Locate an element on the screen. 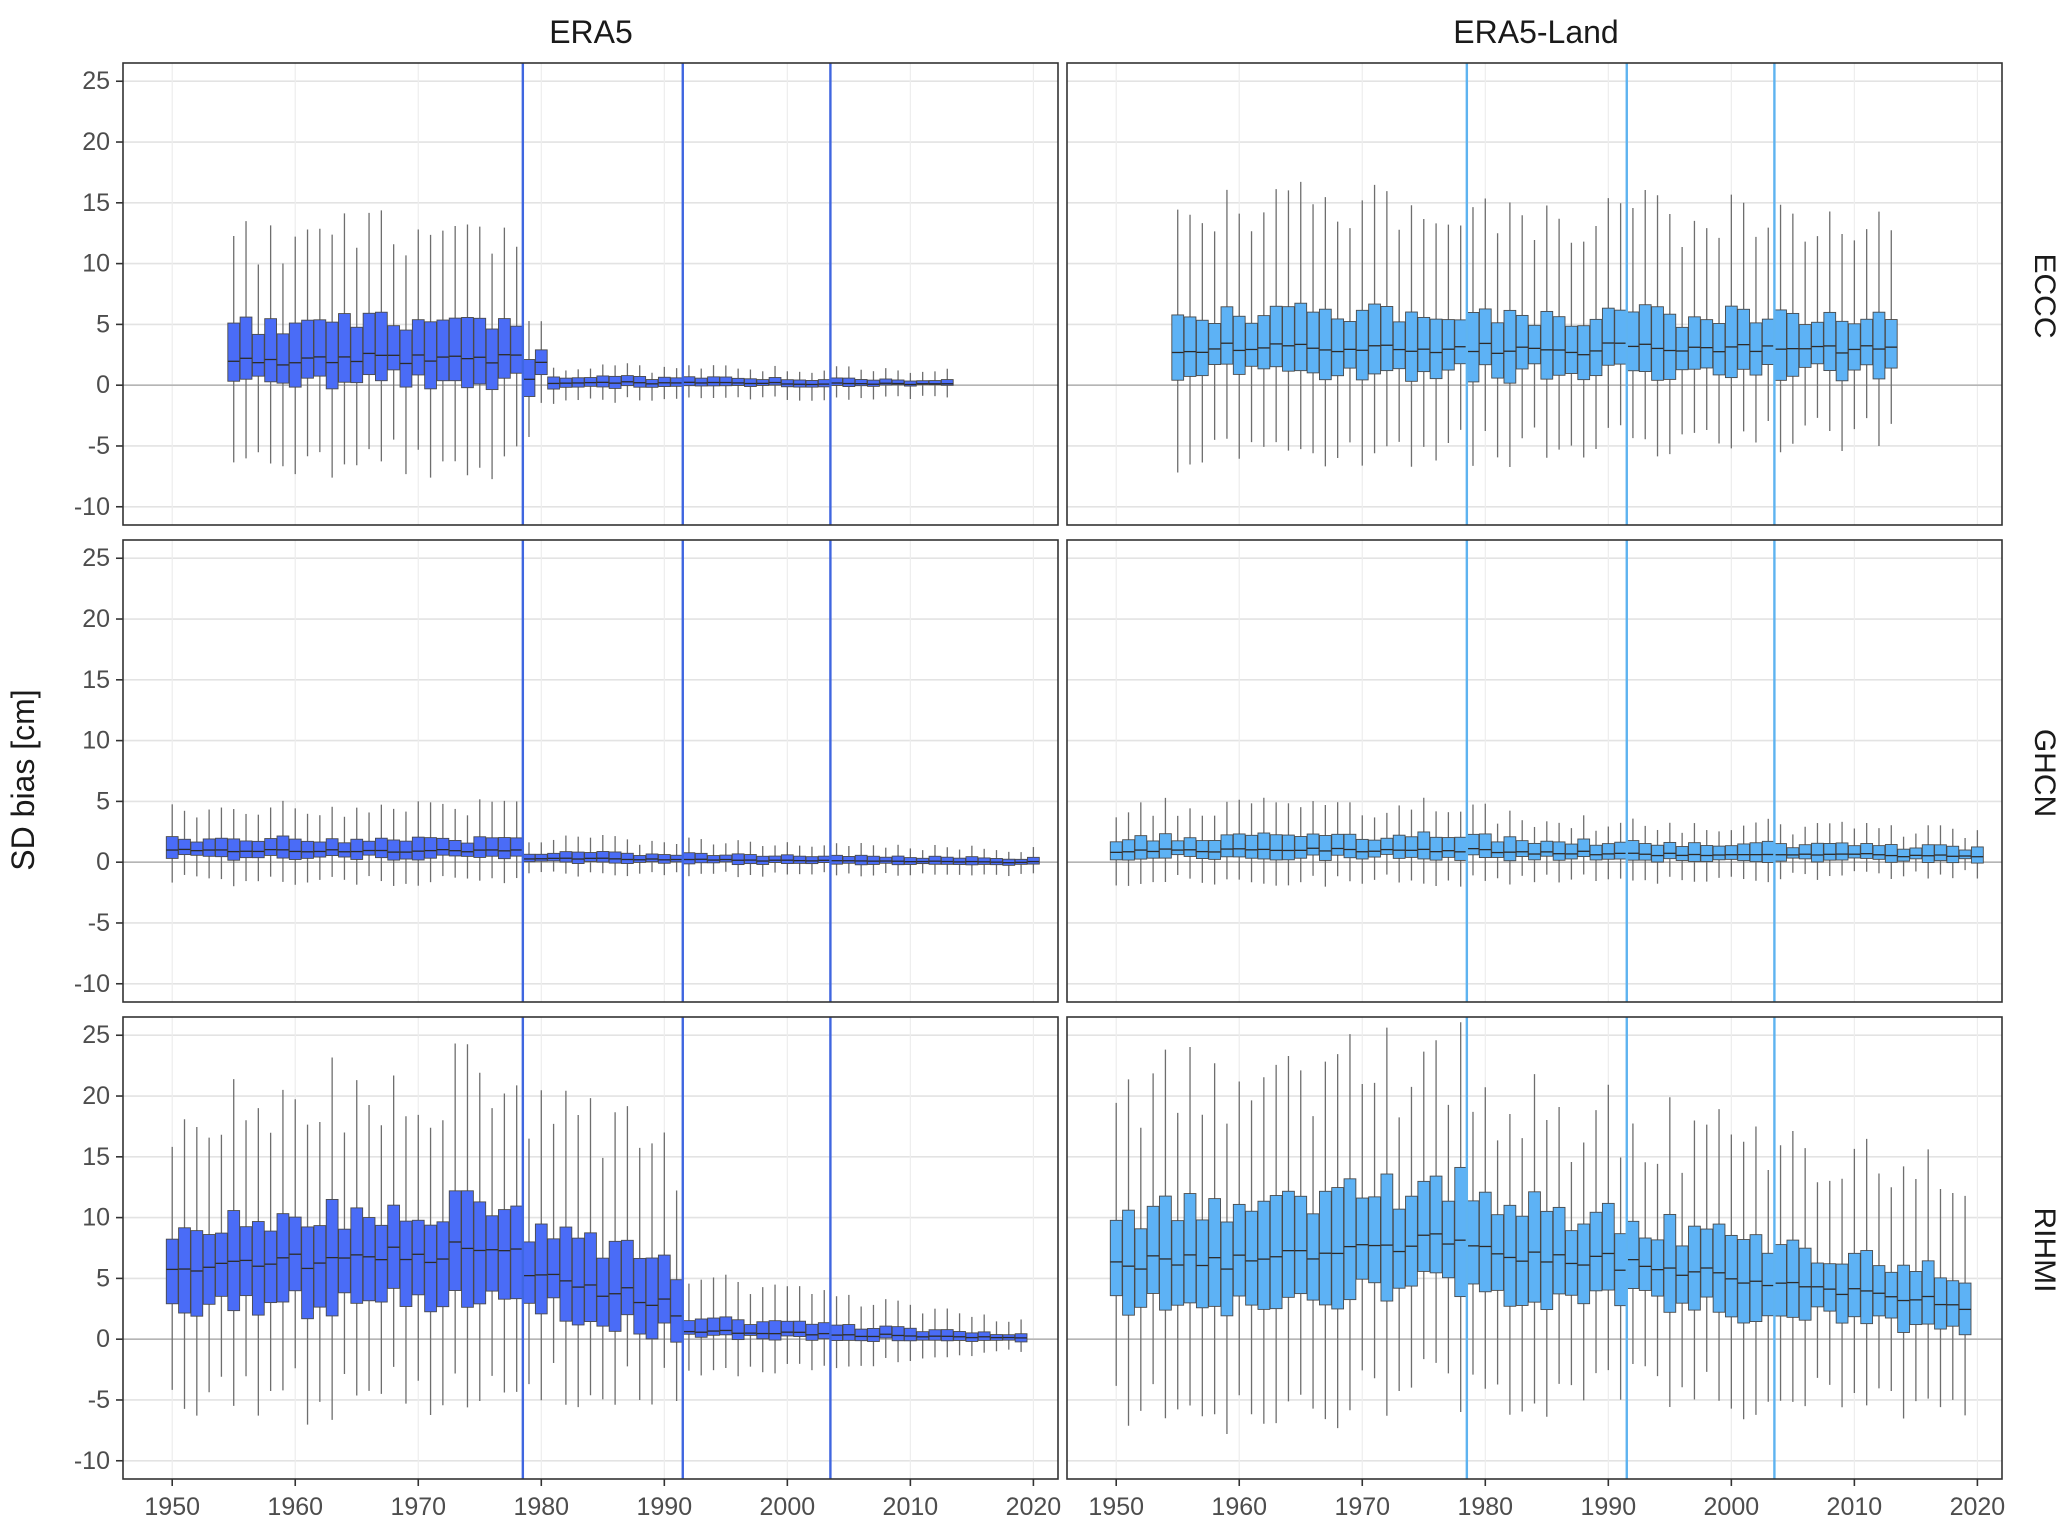  box-1960 is located at coordinates (1239, 336).